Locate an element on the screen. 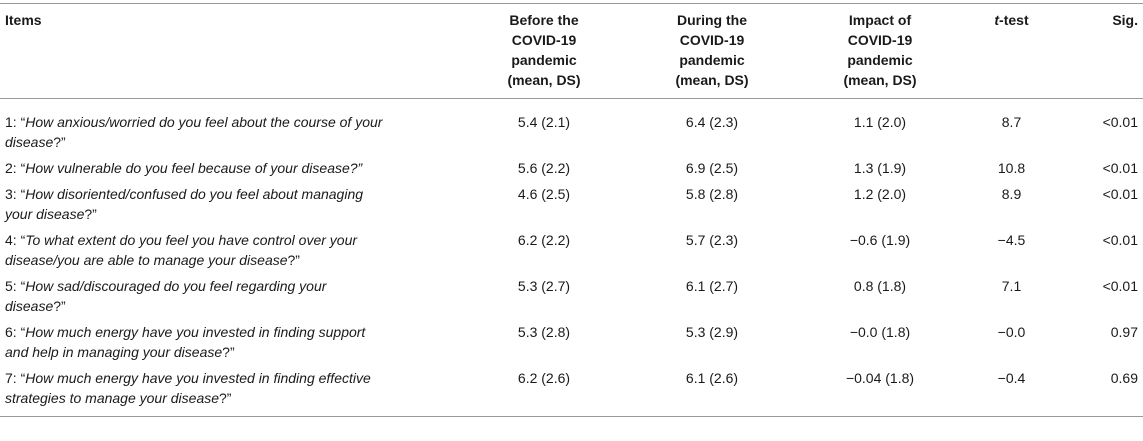 This screenshot has height=441, width=1143. item-question-cont: your disease is located at coordinates (45, 214).